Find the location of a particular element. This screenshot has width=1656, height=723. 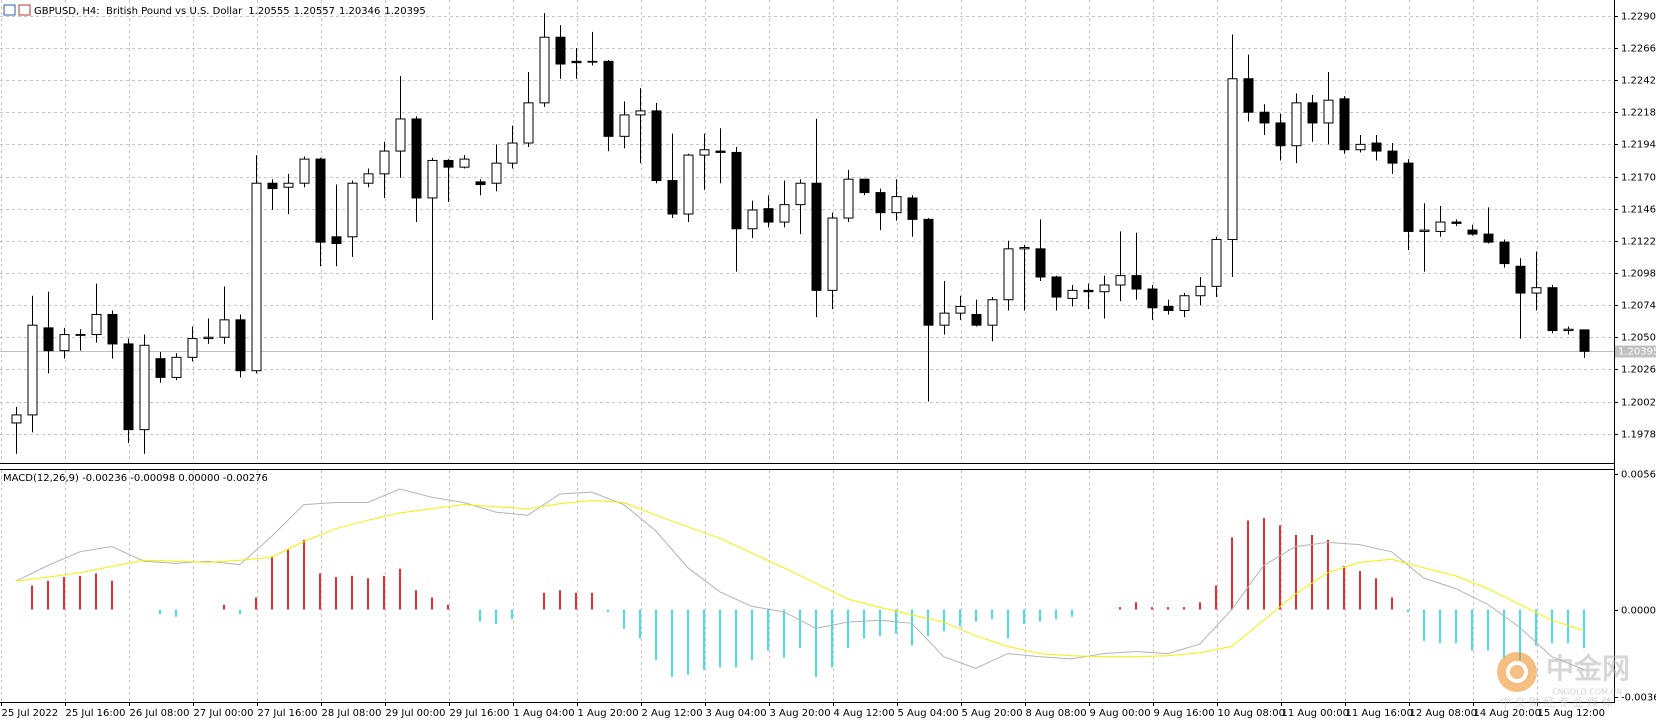

header-open: 1.20555 is located at coordinates (268, 11).